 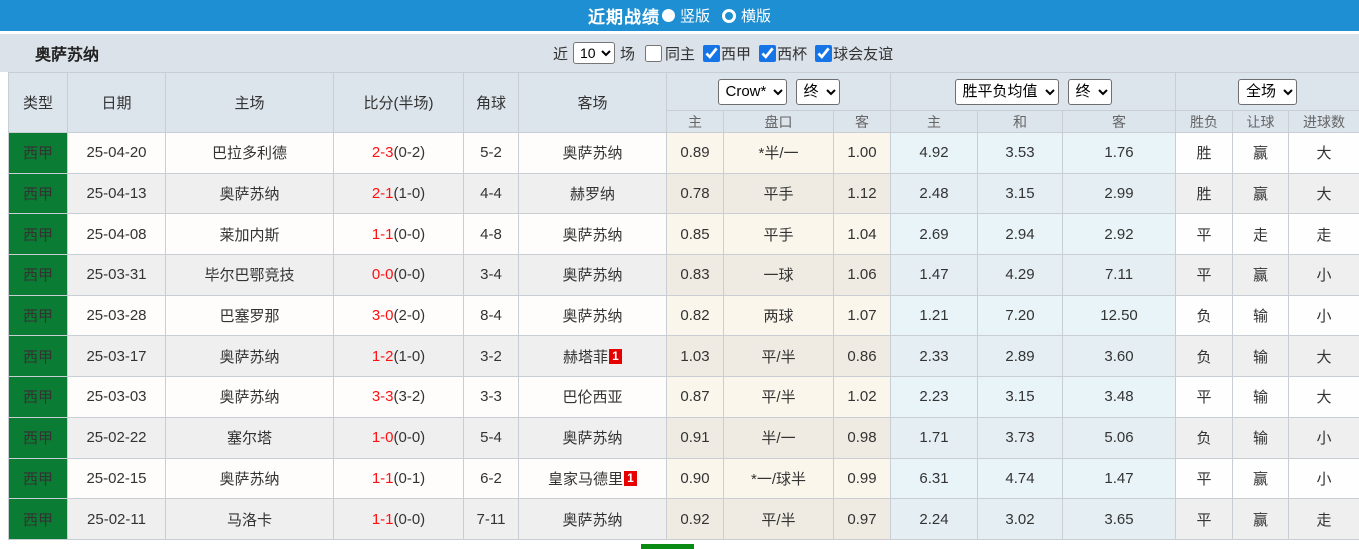 What do you see at coordinates (695, 153) in the screenshot?
I see `cell-odds-home: 0.89` at bounding box center [695, 153].